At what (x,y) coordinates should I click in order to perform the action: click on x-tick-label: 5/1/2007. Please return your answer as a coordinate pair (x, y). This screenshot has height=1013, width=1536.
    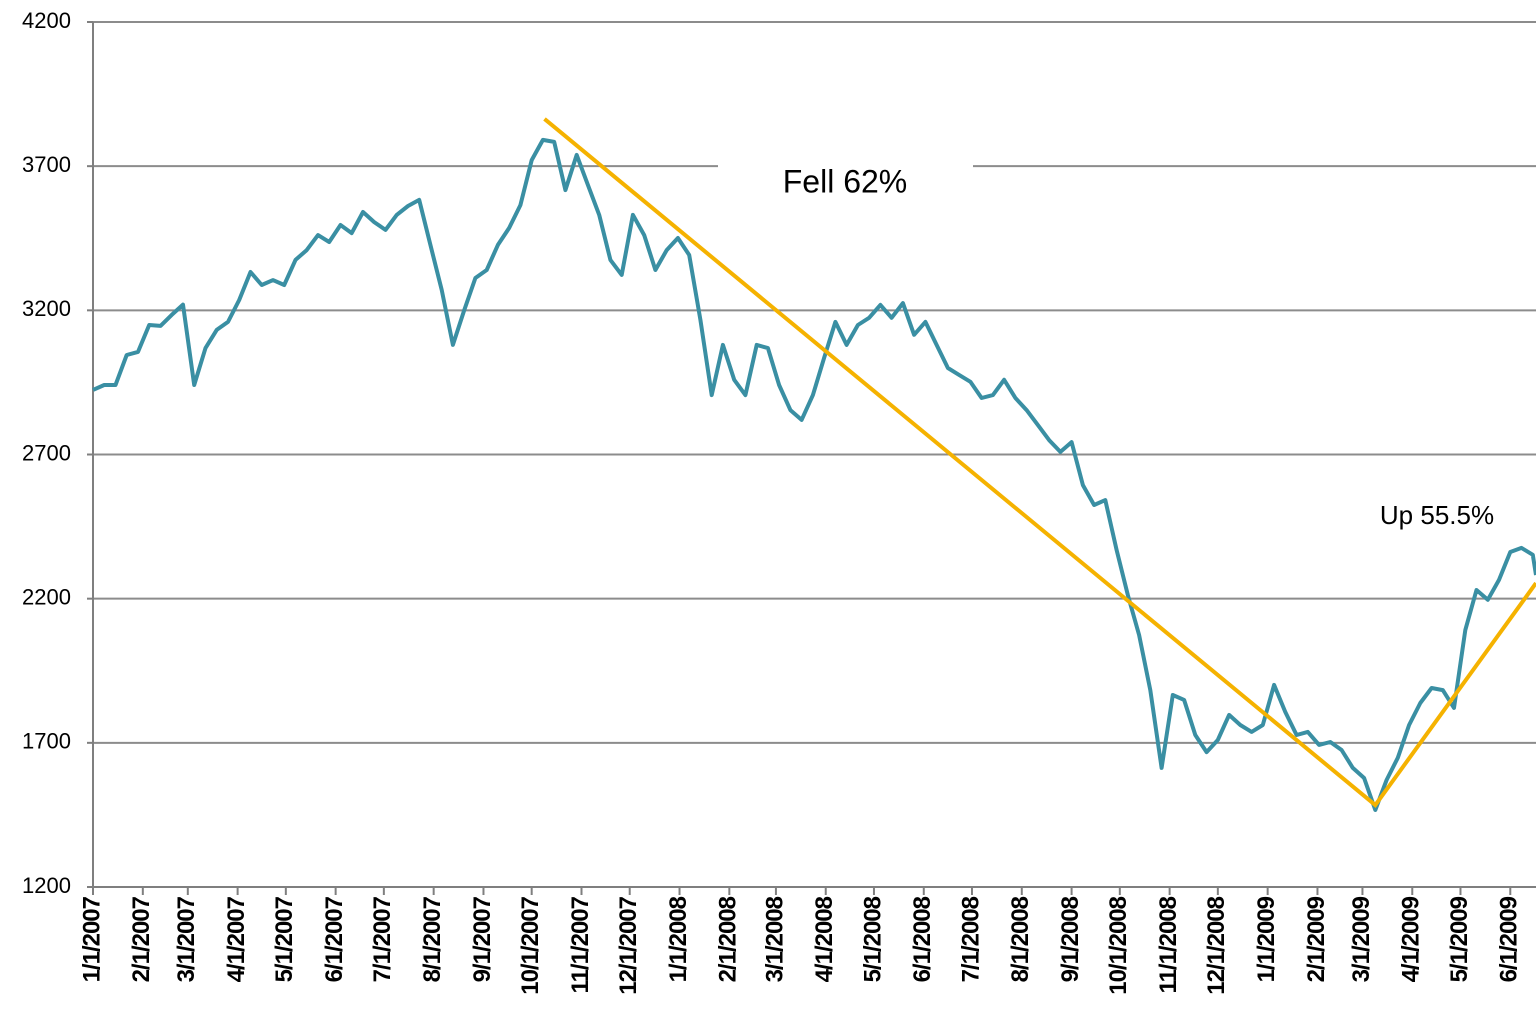
    Looking at the image, I should click on (284, 939).